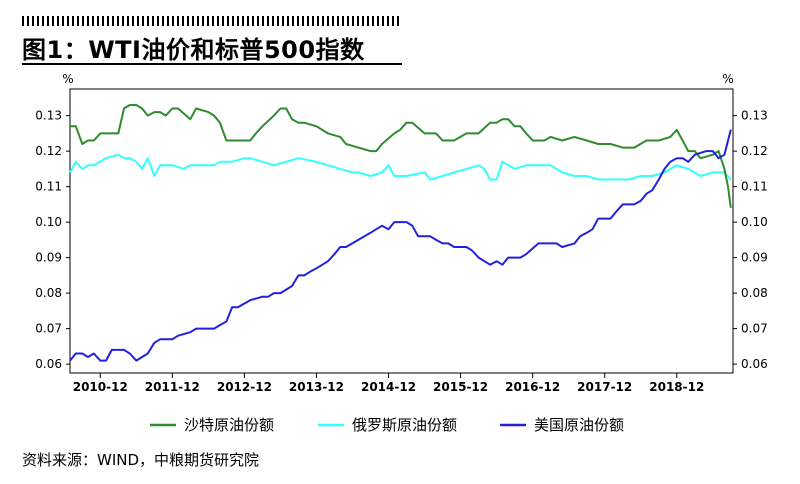 This screenshot has width=800, height=484. What do you see at coordinates (754, 329) in the screenshot?
I see `y-tick-label-right: 0.07` at bounding box center [754, 329].